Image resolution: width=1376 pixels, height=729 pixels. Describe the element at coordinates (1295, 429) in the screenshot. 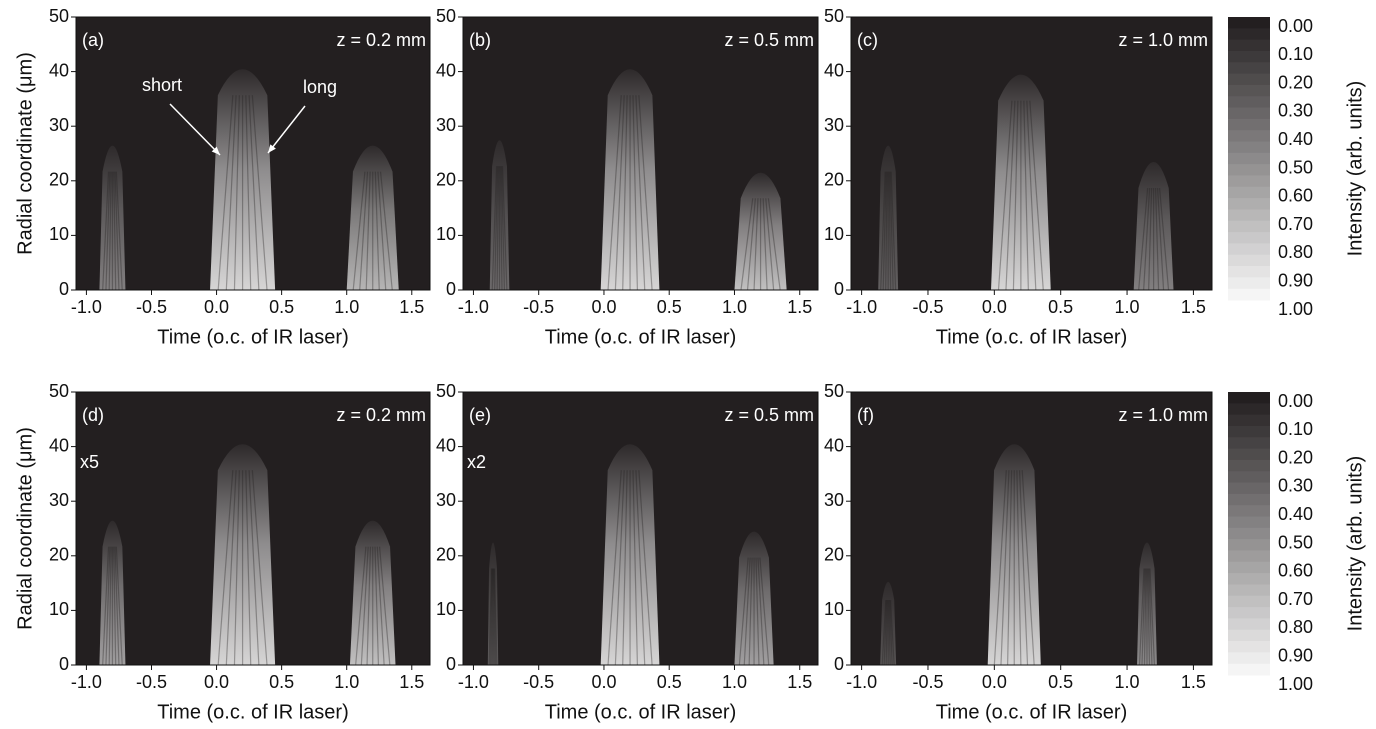

I see `colorbar-tick-label: 0.10` at that location.